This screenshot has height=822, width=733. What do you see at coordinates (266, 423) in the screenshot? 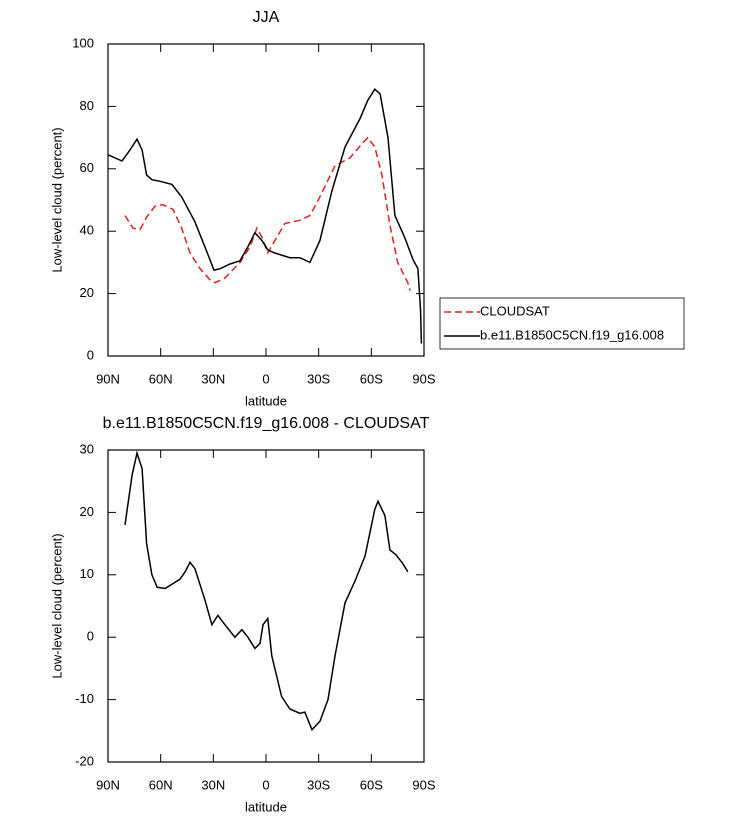
I see `chart-title: b.e11.B1850C5CN.f19_g16.008 - CLOUDSAT` at bounding box center [266, 423].